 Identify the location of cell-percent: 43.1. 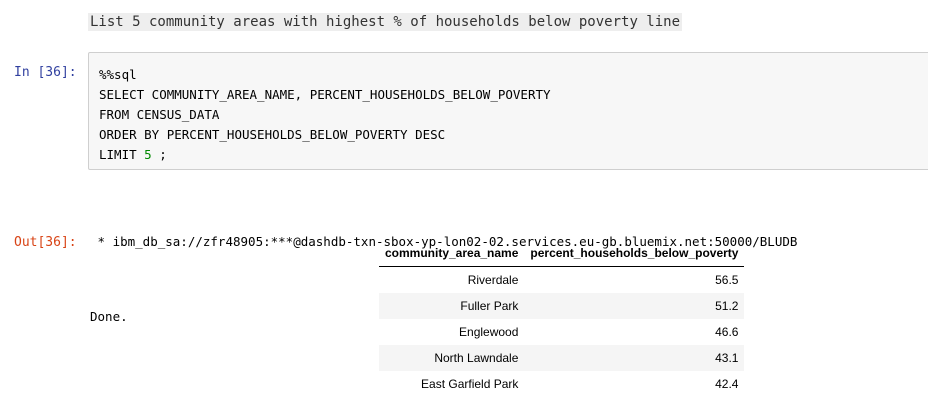
(727, 358).